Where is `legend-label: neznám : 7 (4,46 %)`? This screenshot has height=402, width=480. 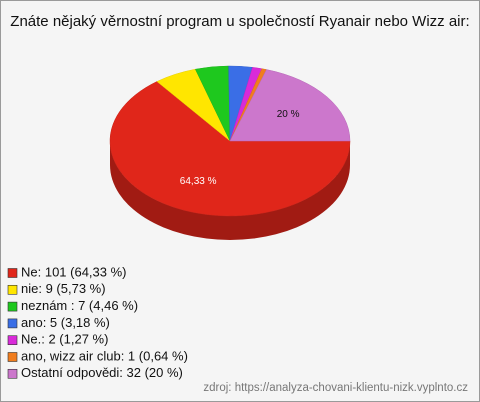 legend-label: neznám : 7 (4,46 %) is located at coordinates (79, 305).